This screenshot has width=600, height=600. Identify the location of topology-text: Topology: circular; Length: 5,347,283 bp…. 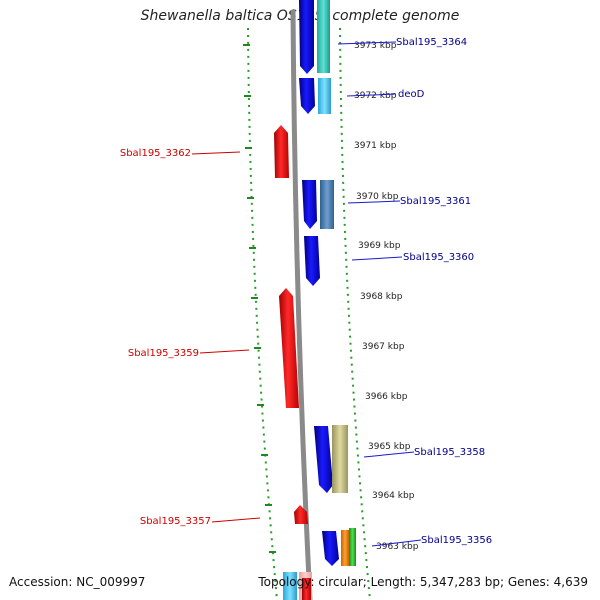
(423, 582).